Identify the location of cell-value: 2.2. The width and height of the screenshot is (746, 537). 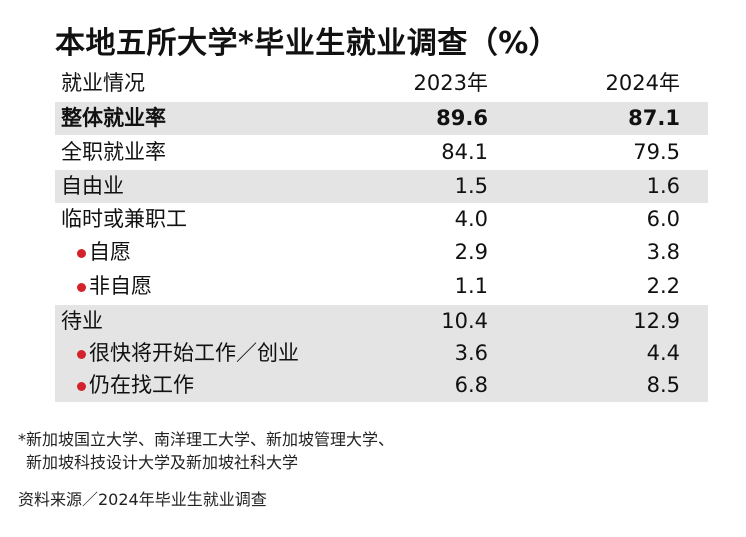
(663, 286).